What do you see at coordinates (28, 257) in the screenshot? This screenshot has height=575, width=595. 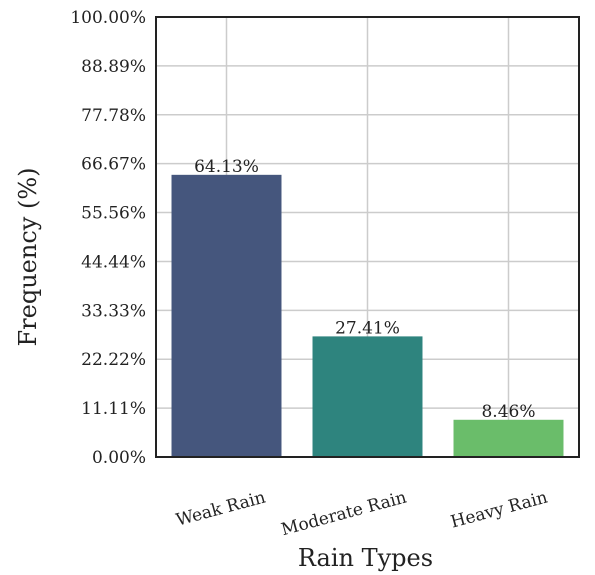 I see `y-axis-label: Frequency (%)` at bounding box center [28, 257].